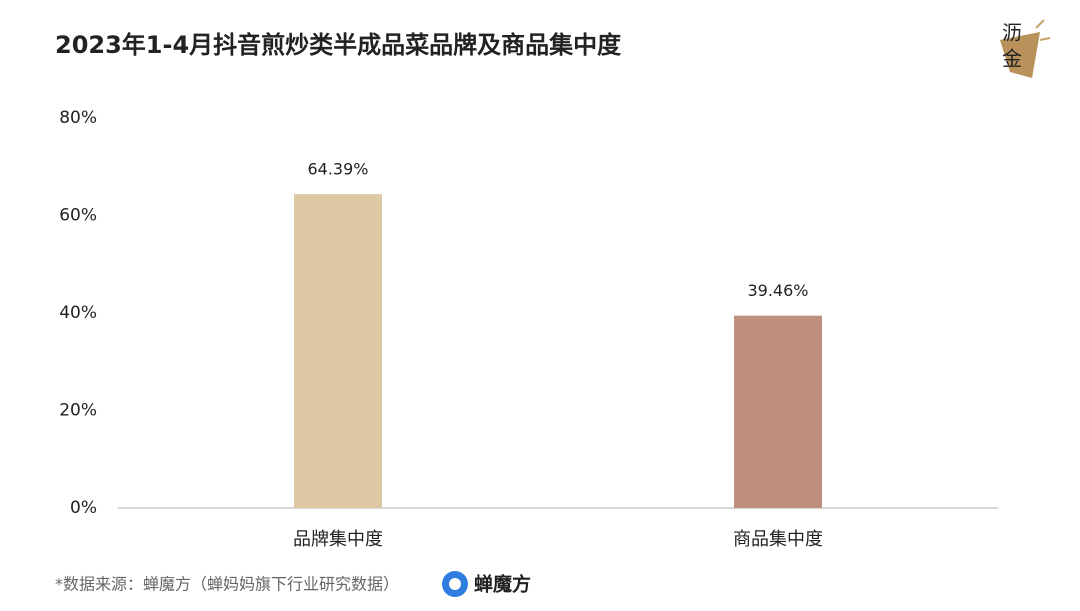 The width and height of the screenshot is (1080, 611). What do you see at coordinates (78, 118) in the screenshot?
I see `y-tick-label: 80%` at bounding box center [78, 118].